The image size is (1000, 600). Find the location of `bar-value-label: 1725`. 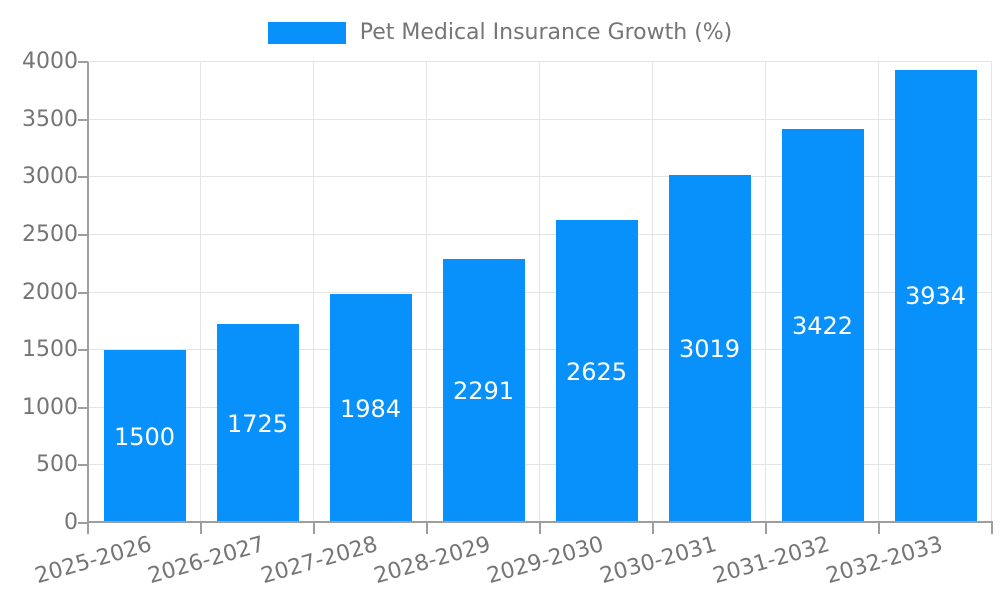

bar-value-label: 1725 is located at coordinates (257, 423).